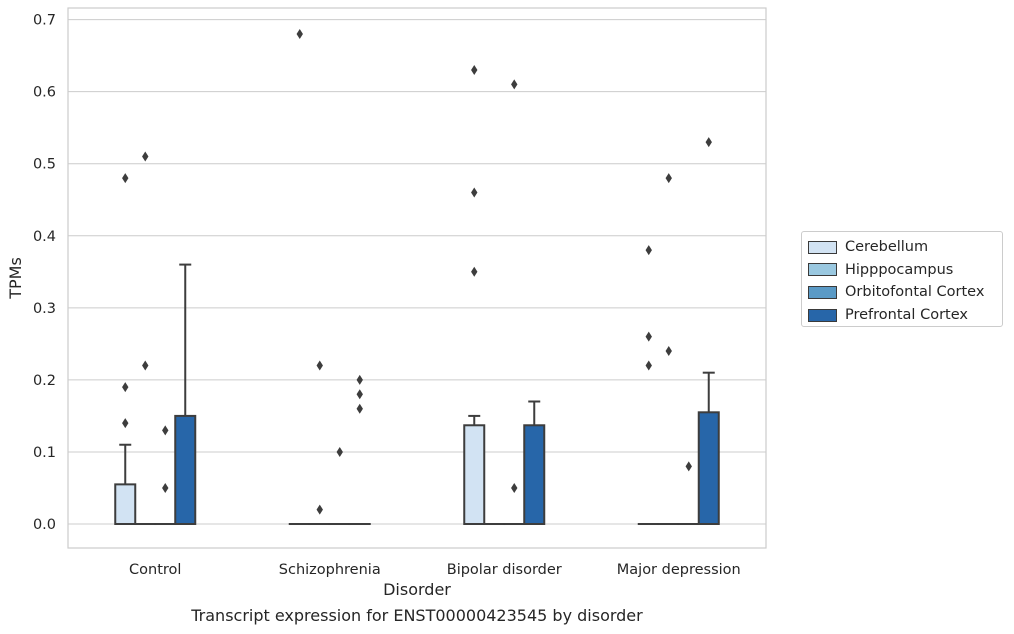  I want to click on y-tick-label: 0.6, so click(44, 93).